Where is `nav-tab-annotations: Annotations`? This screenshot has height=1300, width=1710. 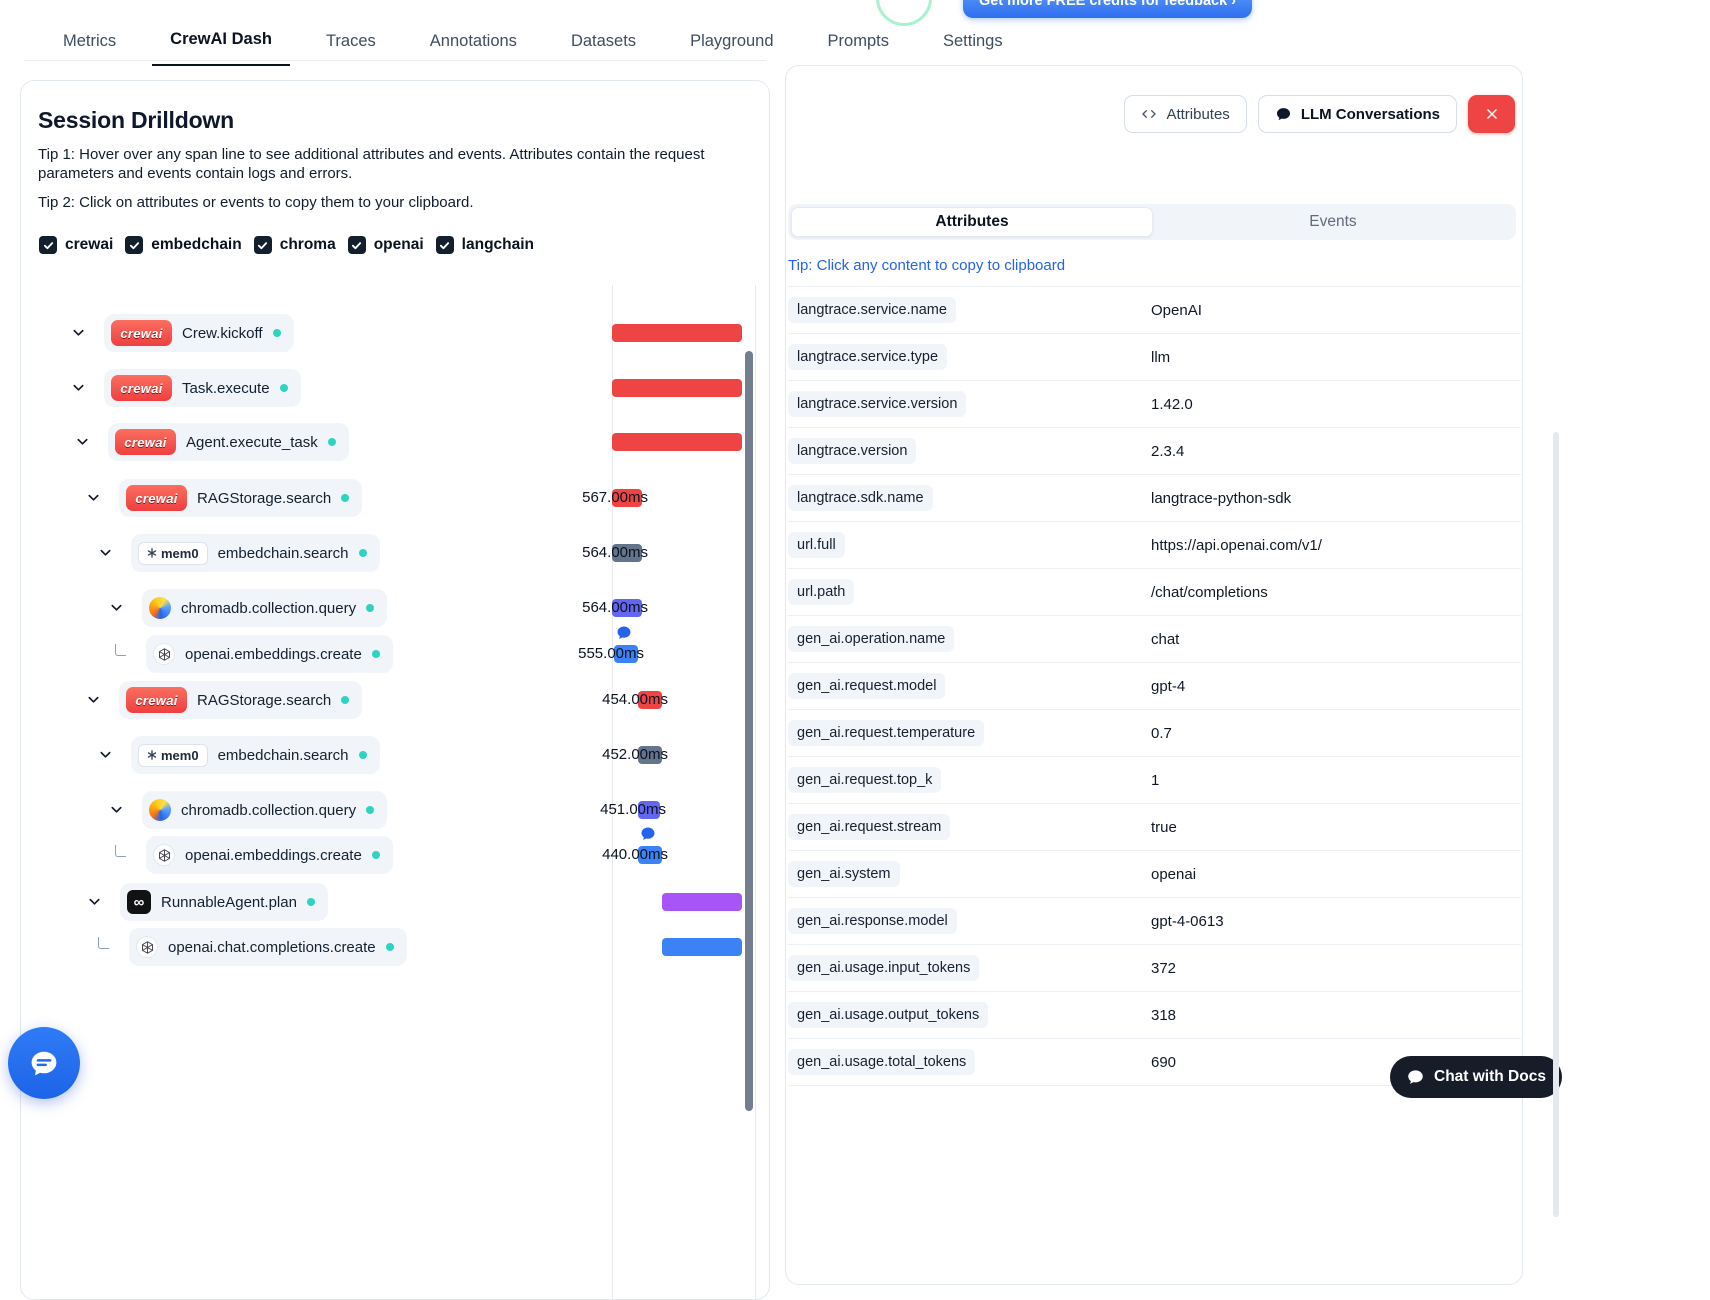
nav-tab-annotations: Annotations is located at coordinates (473, 41).